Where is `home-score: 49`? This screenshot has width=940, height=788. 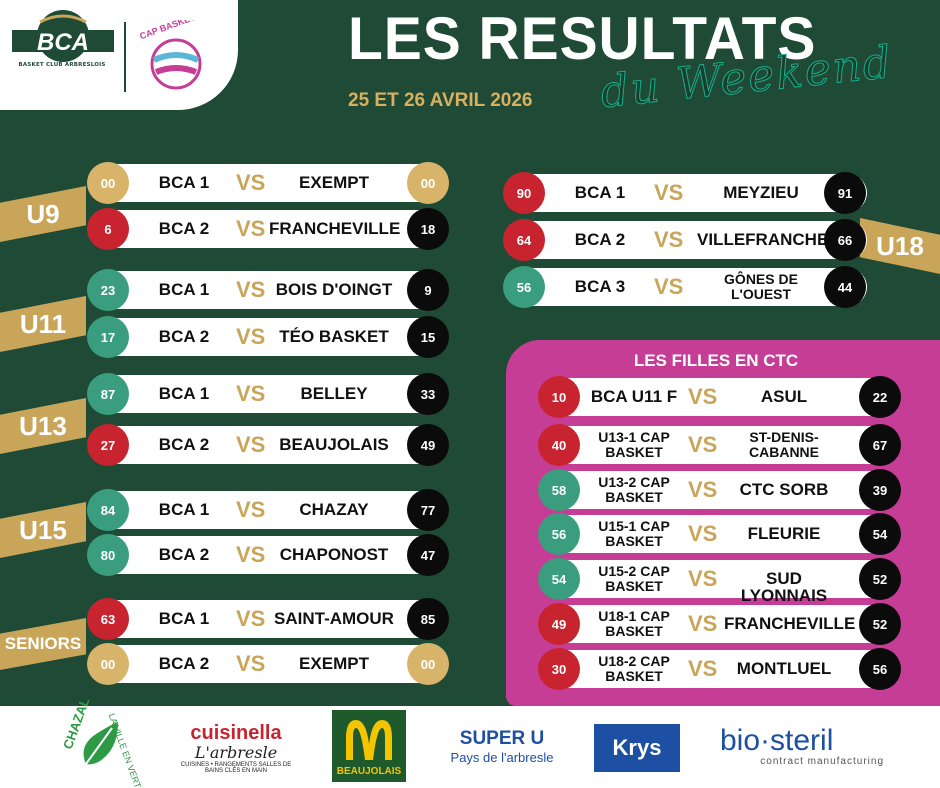 home-score: 49 is located at coordinates (559, 624).